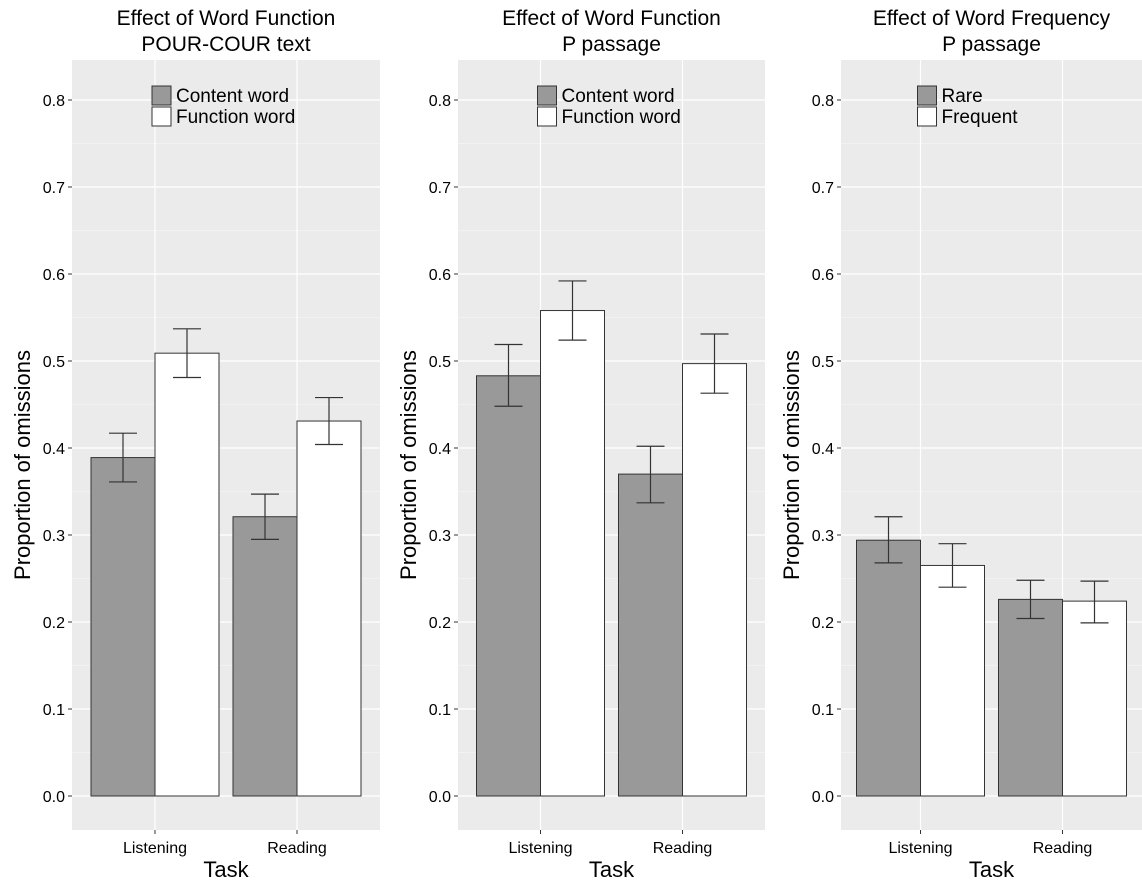 This screenshot has width=1142, height=883. I want to click on chart-title: Effect of Word Frequency, so click(992, 18).